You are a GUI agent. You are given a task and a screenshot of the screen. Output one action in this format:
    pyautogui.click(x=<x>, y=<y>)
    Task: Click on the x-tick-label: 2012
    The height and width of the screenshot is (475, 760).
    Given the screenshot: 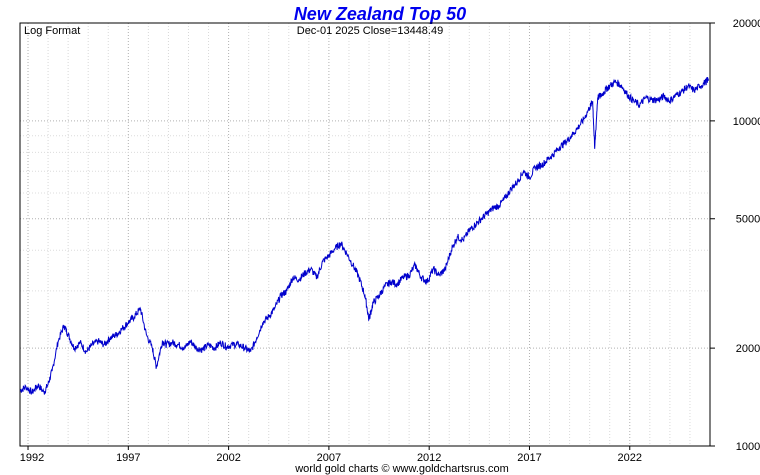 What is the action you would take?
    pyautogui.click(x=429, y=458)
    